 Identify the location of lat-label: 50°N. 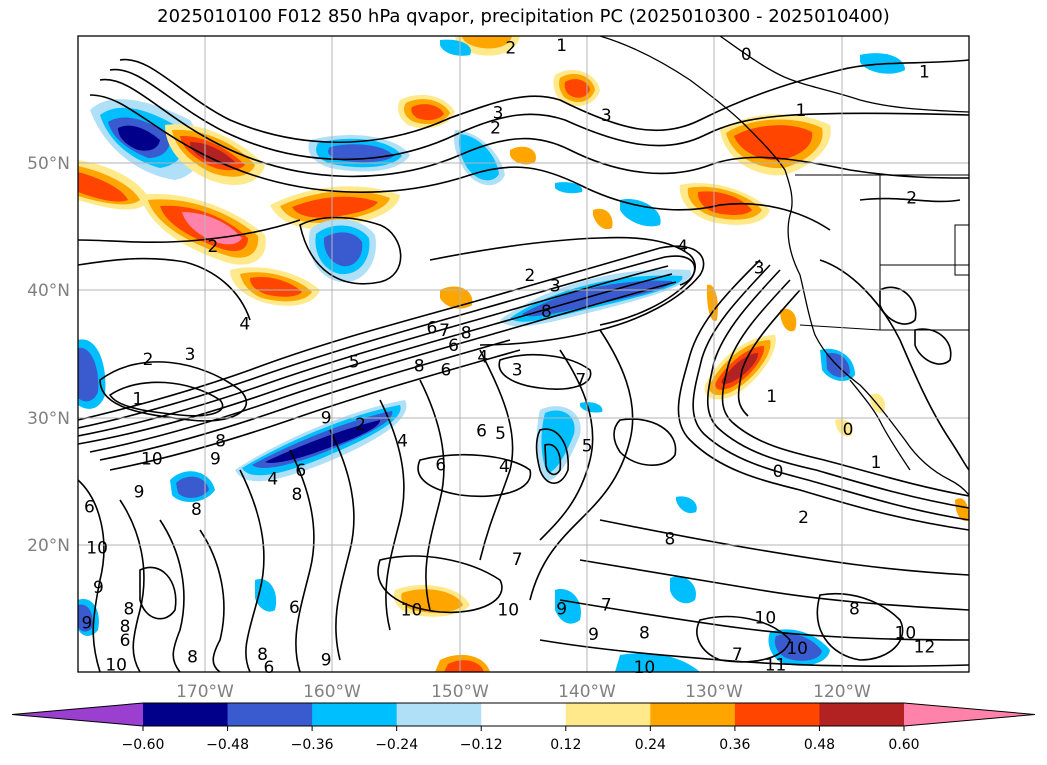
(48, 164).